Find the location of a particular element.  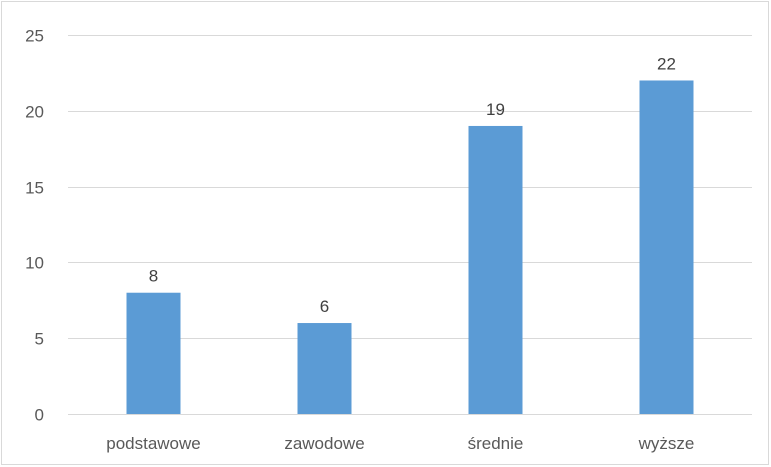

y-tick-label-20: 20 is located at coordinates (34, 112).